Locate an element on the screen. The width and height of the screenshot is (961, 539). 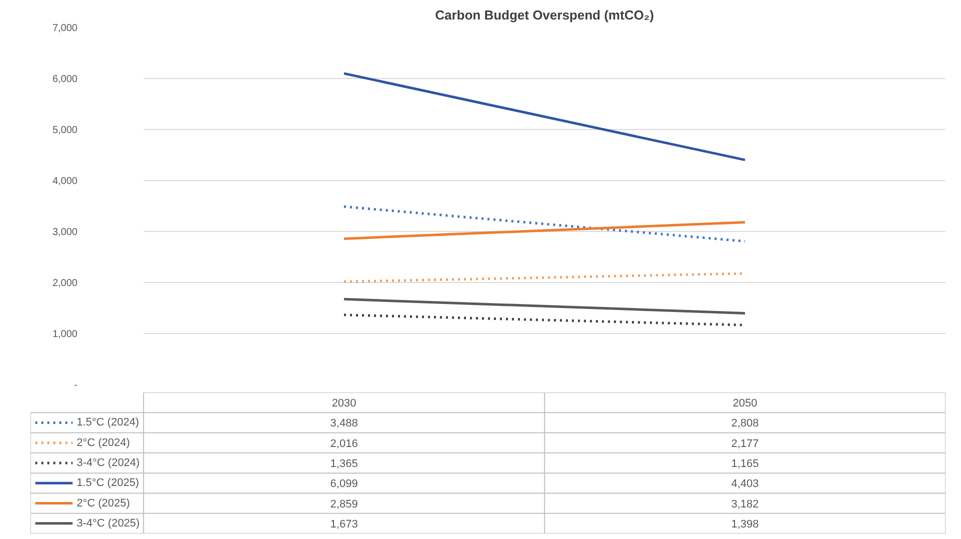
y-tick-label: 5,000 is located at coordinates (65, 130).